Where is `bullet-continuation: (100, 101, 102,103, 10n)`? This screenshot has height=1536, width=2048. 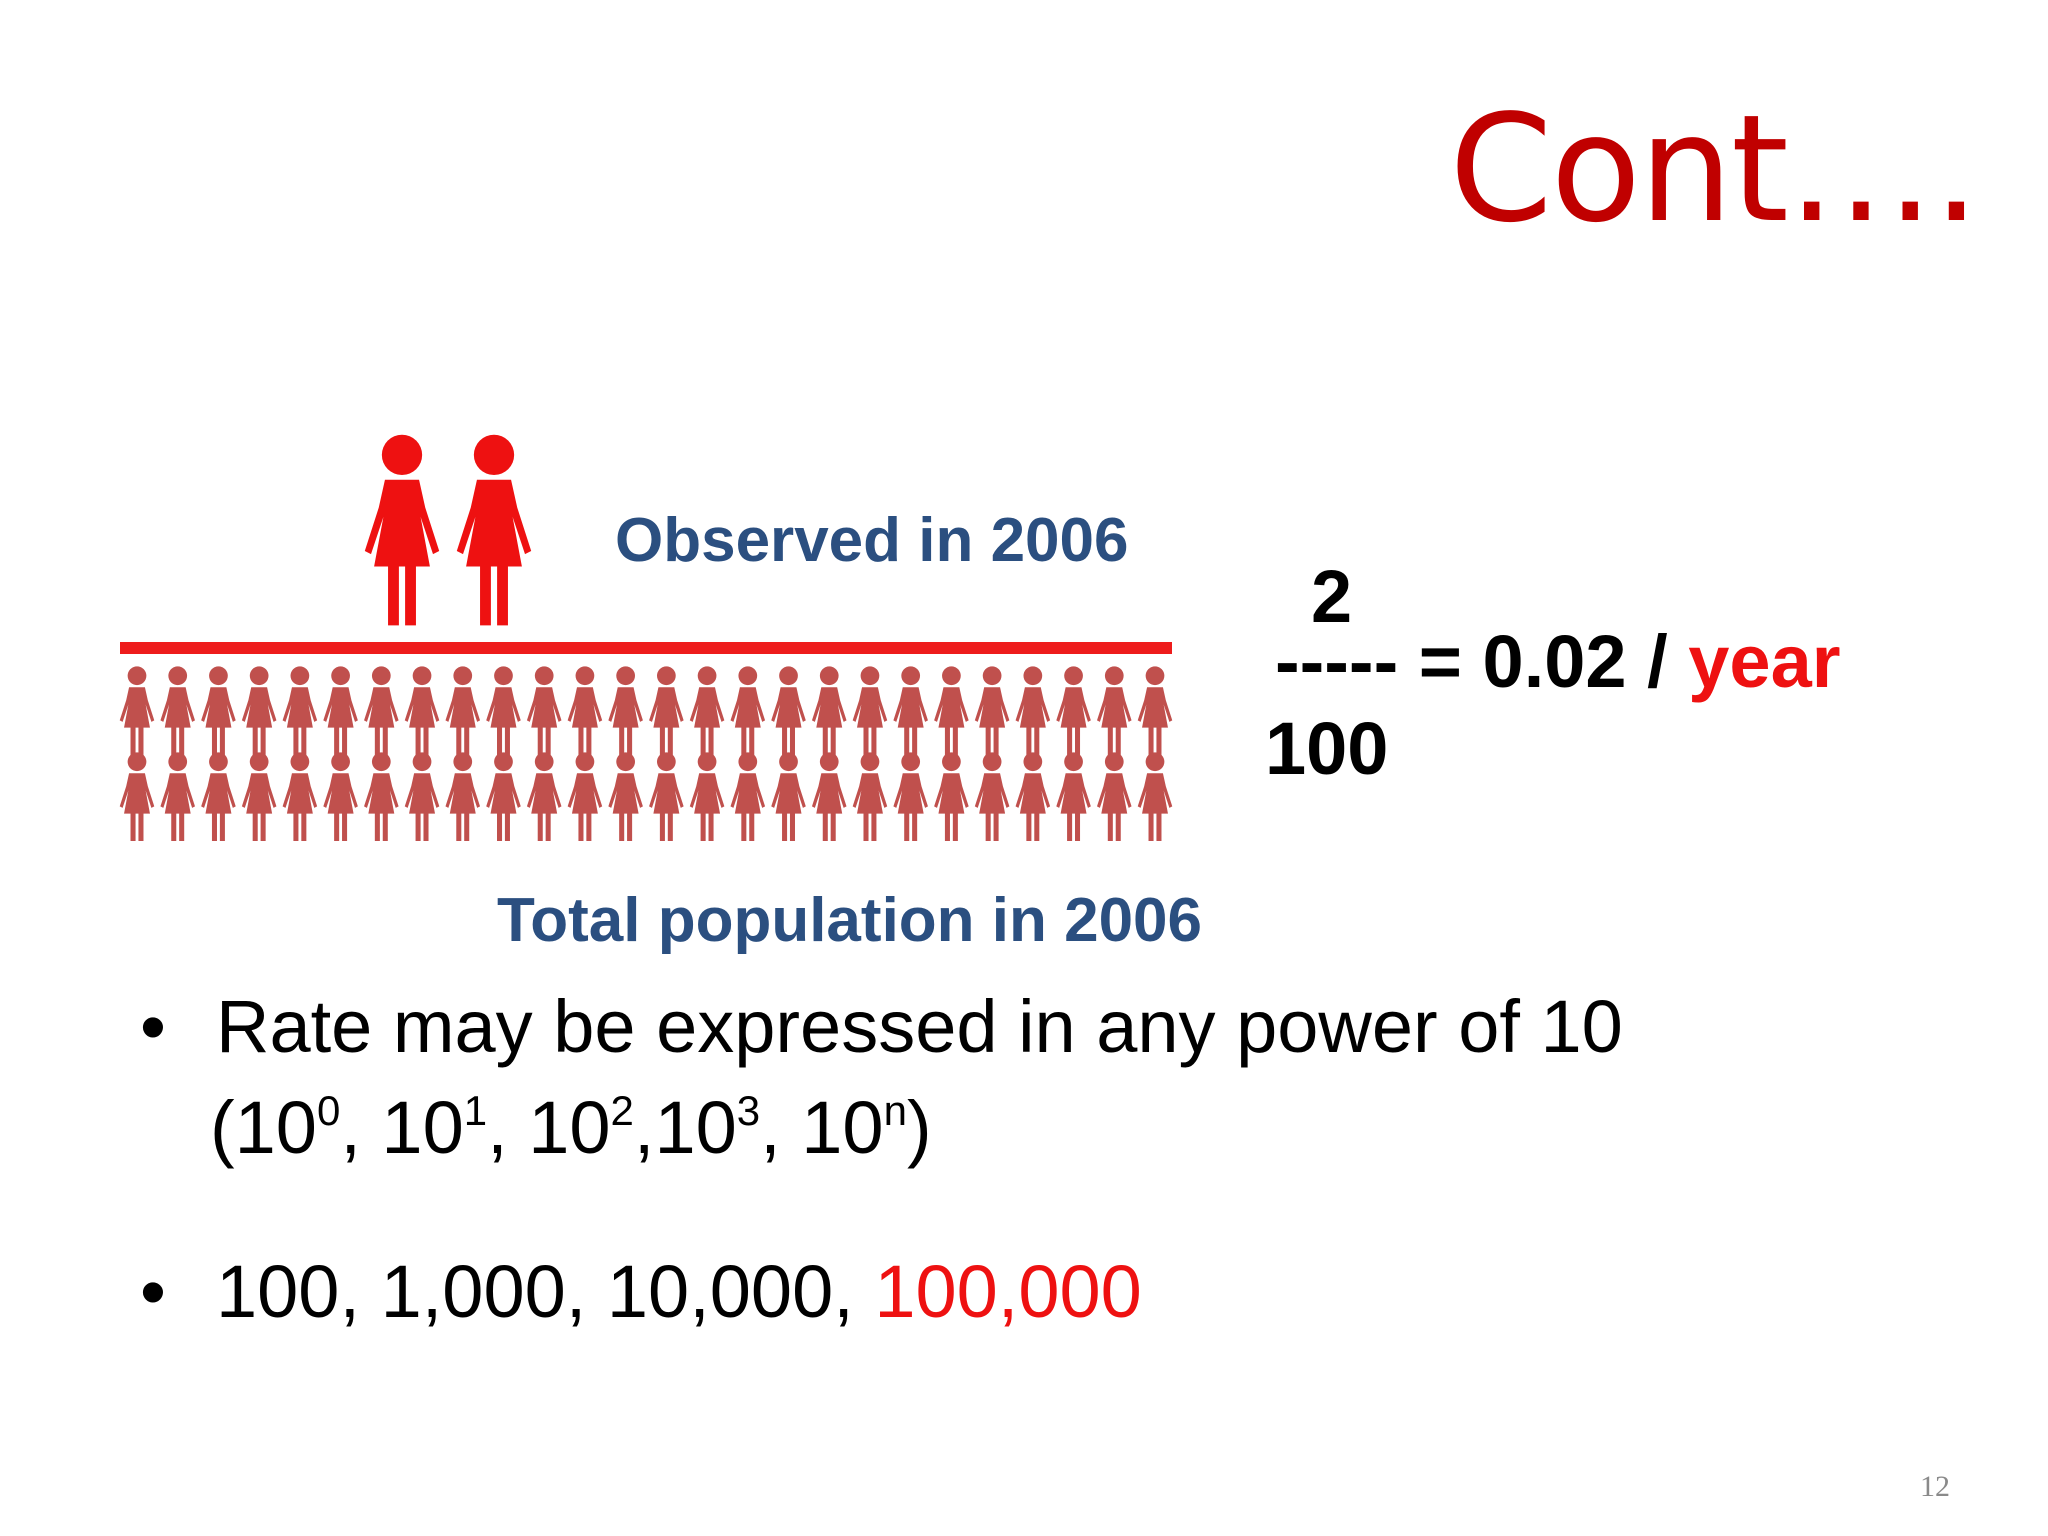
bullet-continuation: (100, 101, 102,103, 10n) is located at coordinates (571, 1127).